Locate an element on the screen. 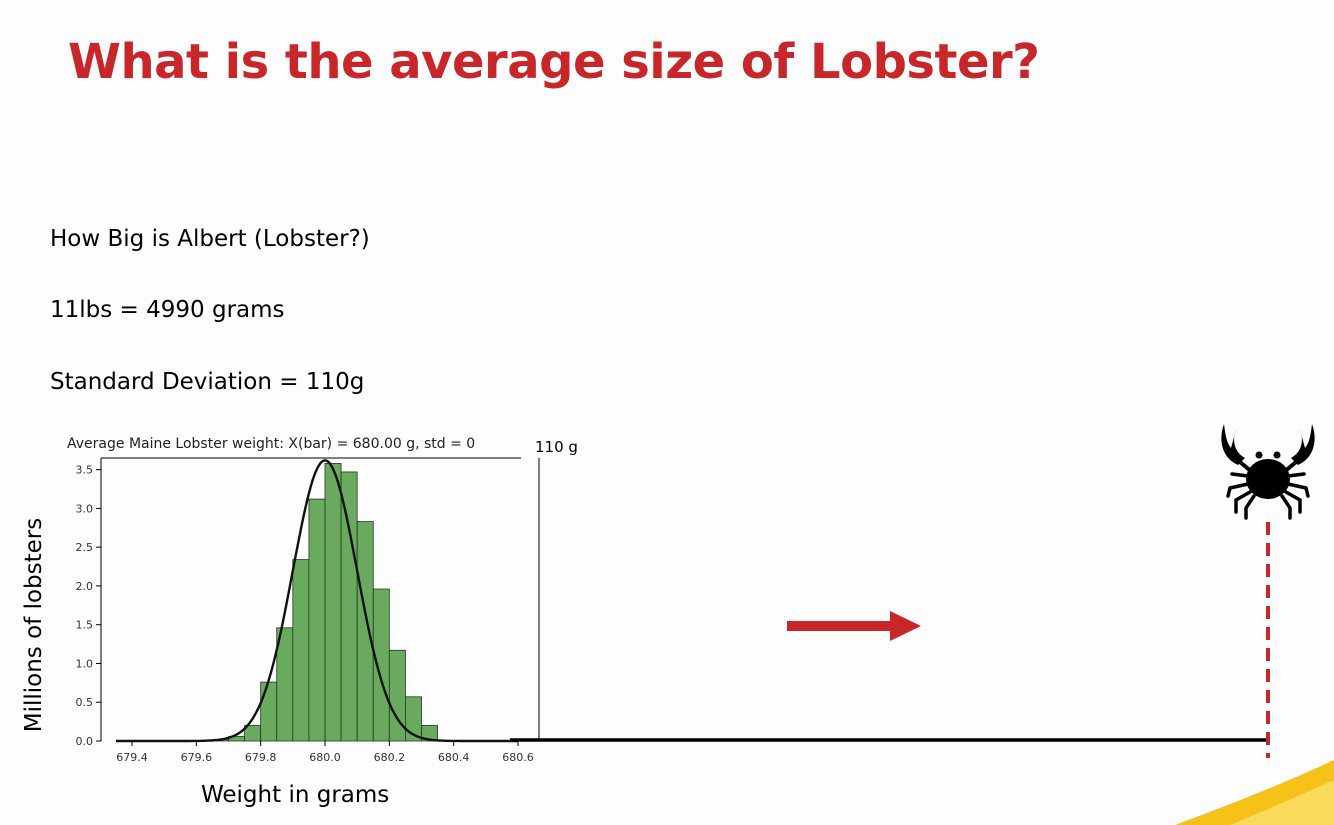 The image size is (1334, 825). crab-icon is located at coordinates (1268, 472).